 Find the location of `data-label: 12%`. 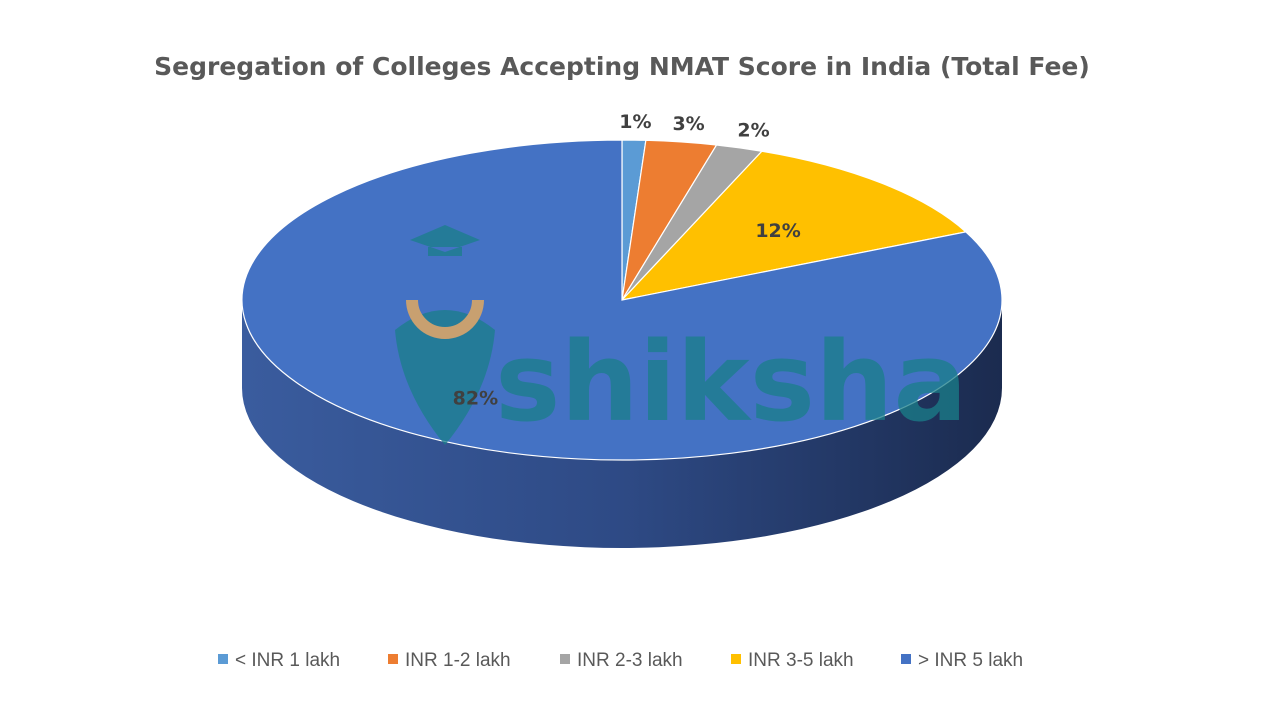

data-label: 12% is located at coordinates (777, 231).